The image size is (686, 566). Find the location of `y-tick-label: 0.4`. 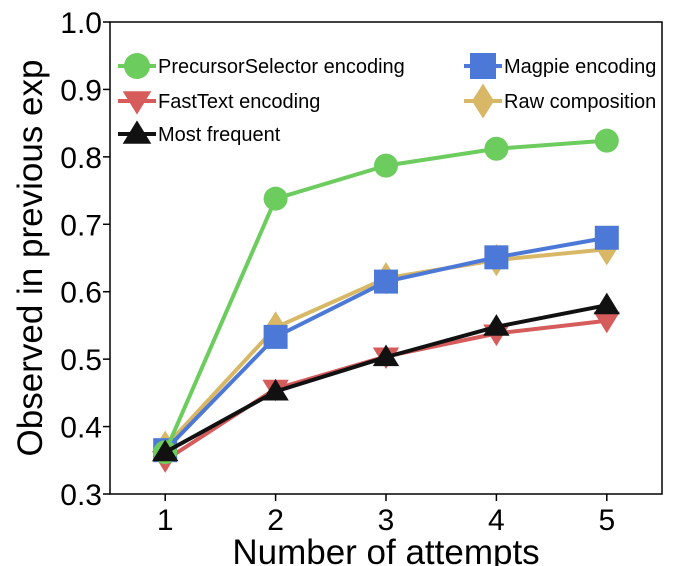

y-tick-label: 0.4 is located at coordinates (81, 428).